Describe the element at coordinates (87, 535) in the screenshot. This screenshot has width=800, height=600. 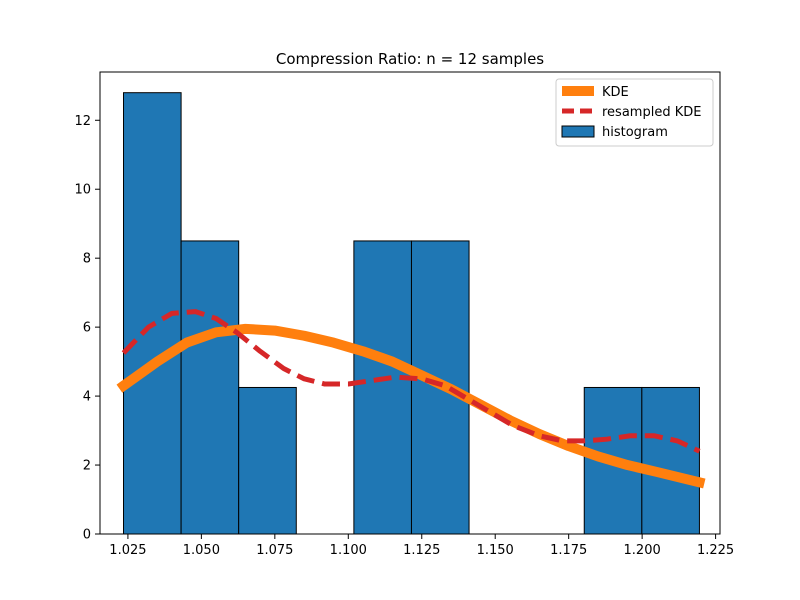
I see `y-tick-label: 0` at that location.